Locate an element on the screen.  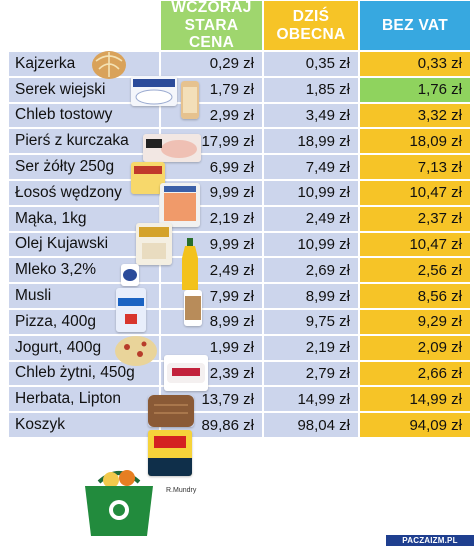
today-price: 0,35 zł is located at coordinates (310, 63).